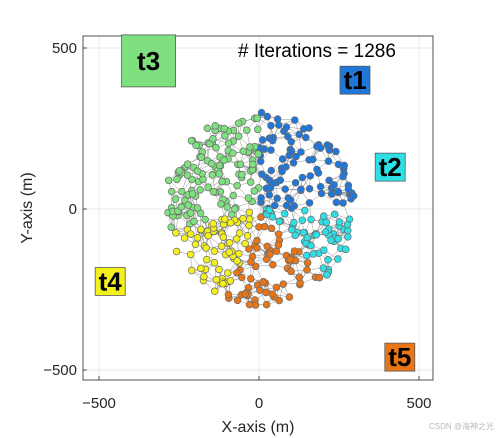 The image size is (500, 438). What do you see at coordinates (355, 80) in the screenshot?
I see `team-marker-t1: t1` at bounding box center [355, 80].